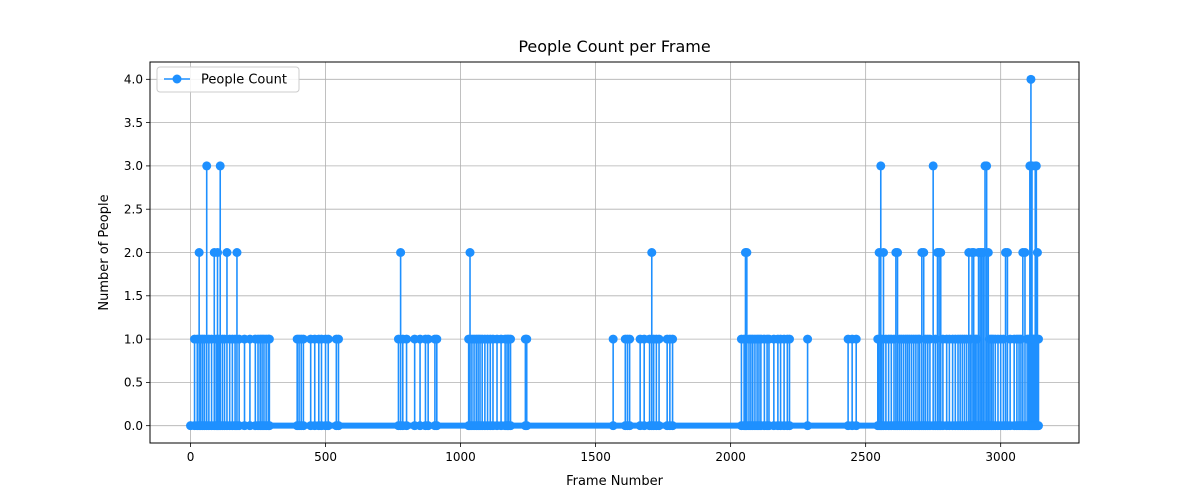 This screenshot has height=500, width=1200. What do you see at coordinates (133, 426) in the screenshot?
I see `y-tick-label: 0.0` at bounding box center [133, 426].